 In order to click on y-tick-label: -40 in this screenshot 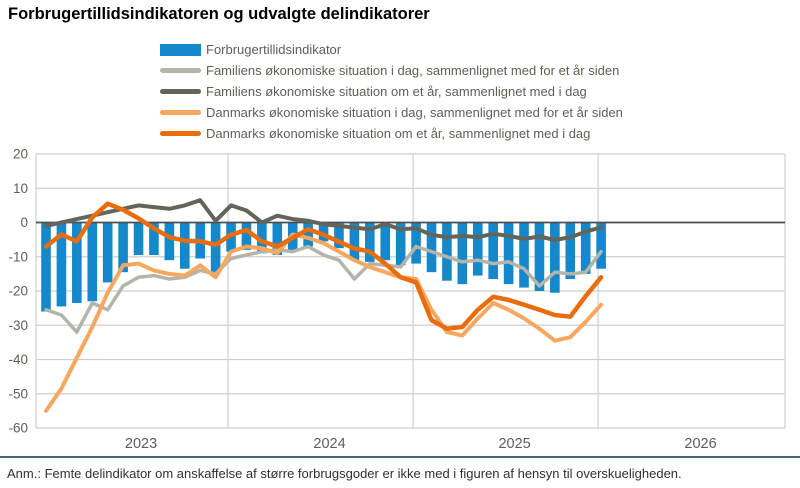, I will do `click(18, 359)`.